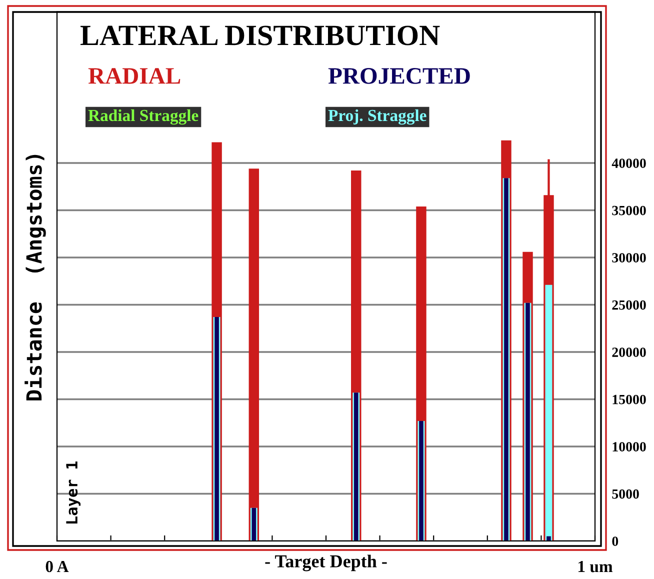 The width and height of the screenshot is (654, 579). Describe the element at coordinates (615, 541) in the screenshot. I see `y-tick-label: 0` at that location.